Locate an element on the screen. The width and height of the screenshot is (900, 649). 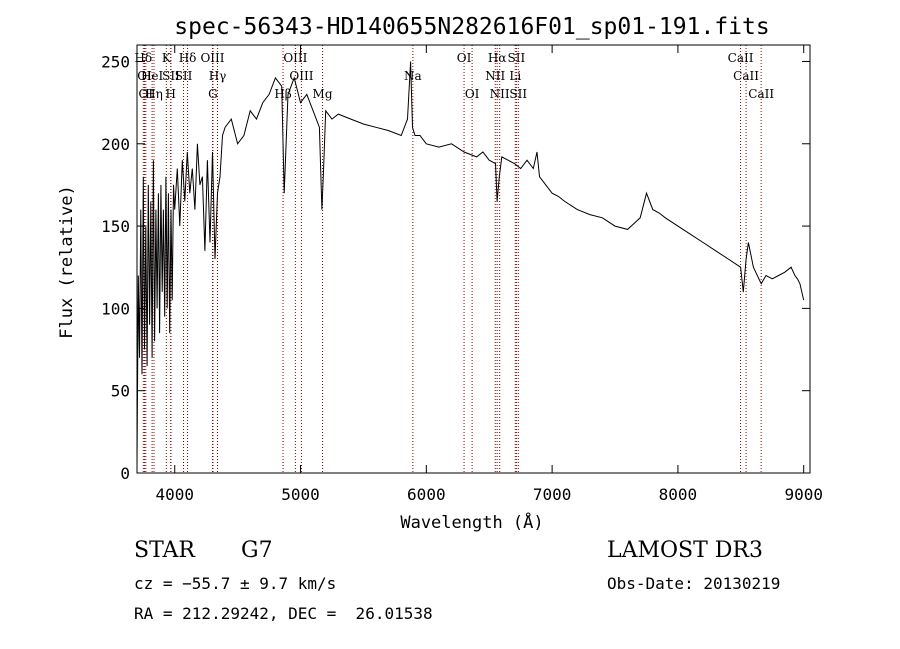
line-label-1: OI is located at coordinates (144, 76).